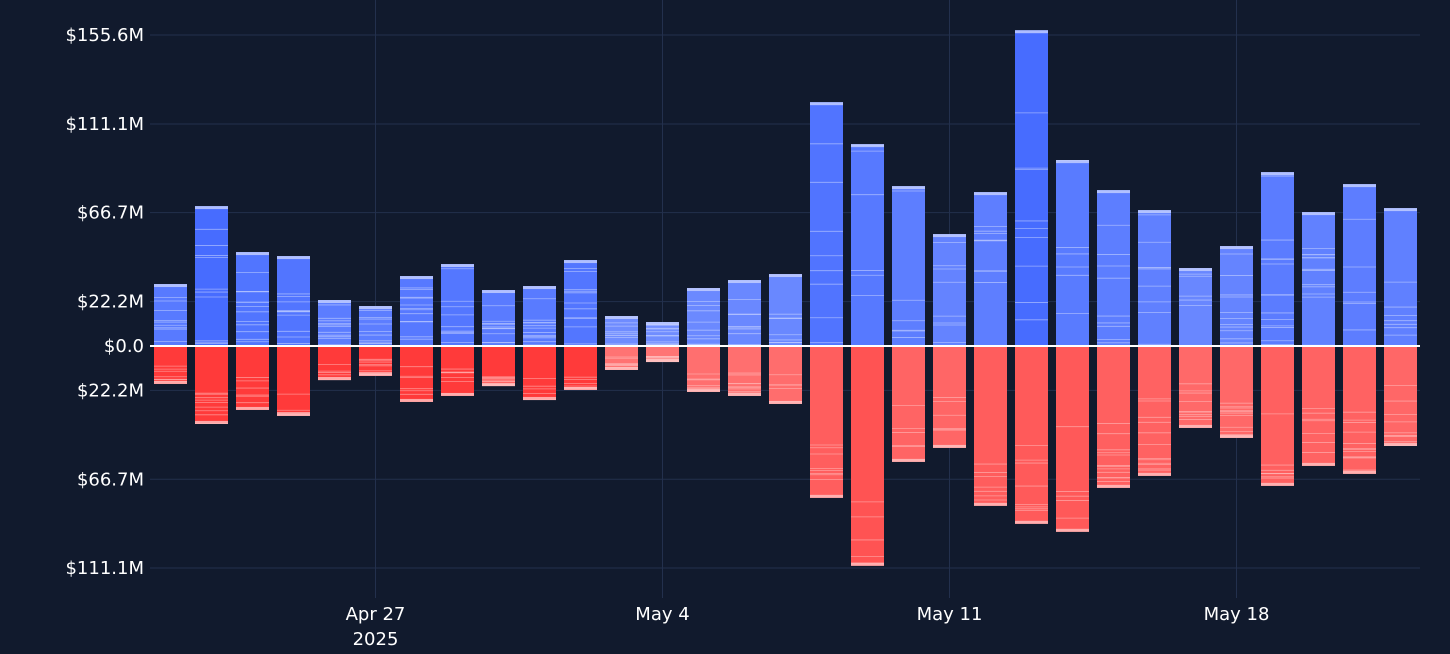 The height and width of the screenshot is (654, 1450). What do you see at coordinates (1237, 614) in the screenshot?
I see `x-tick-label: May 18` at bounding box center [1237, 614].